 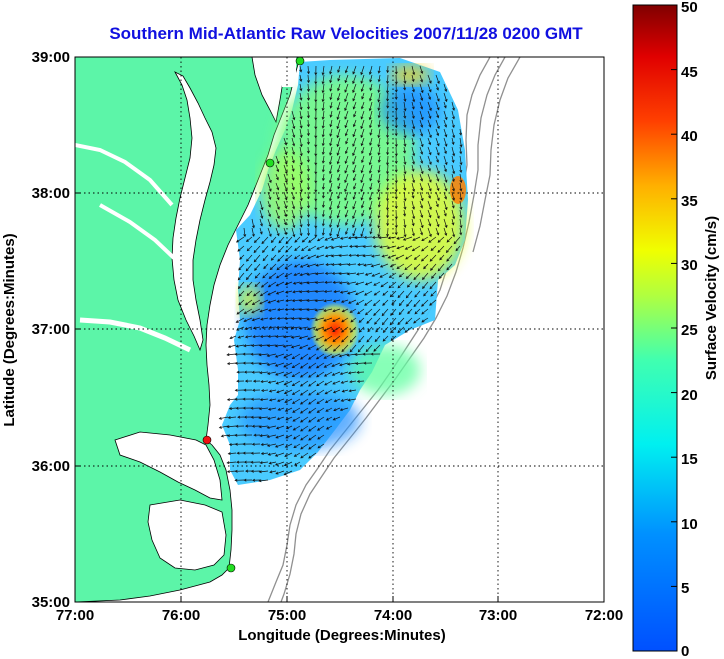 I want to click on chesapeake-bay, so click(x=194, y=211).